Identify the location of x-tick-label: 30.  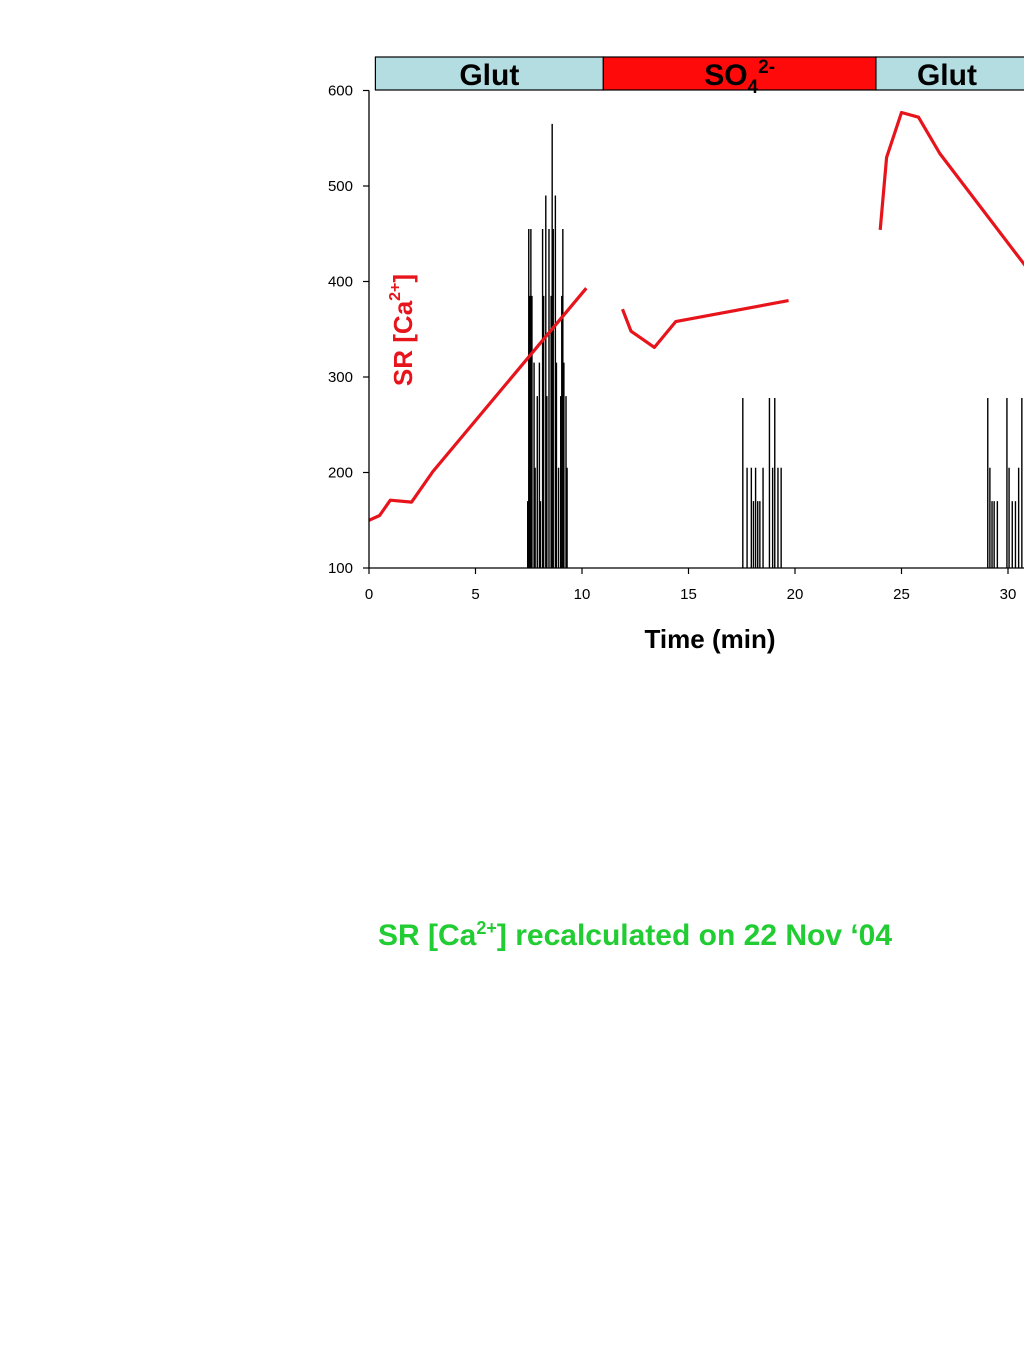
(1008, 594).